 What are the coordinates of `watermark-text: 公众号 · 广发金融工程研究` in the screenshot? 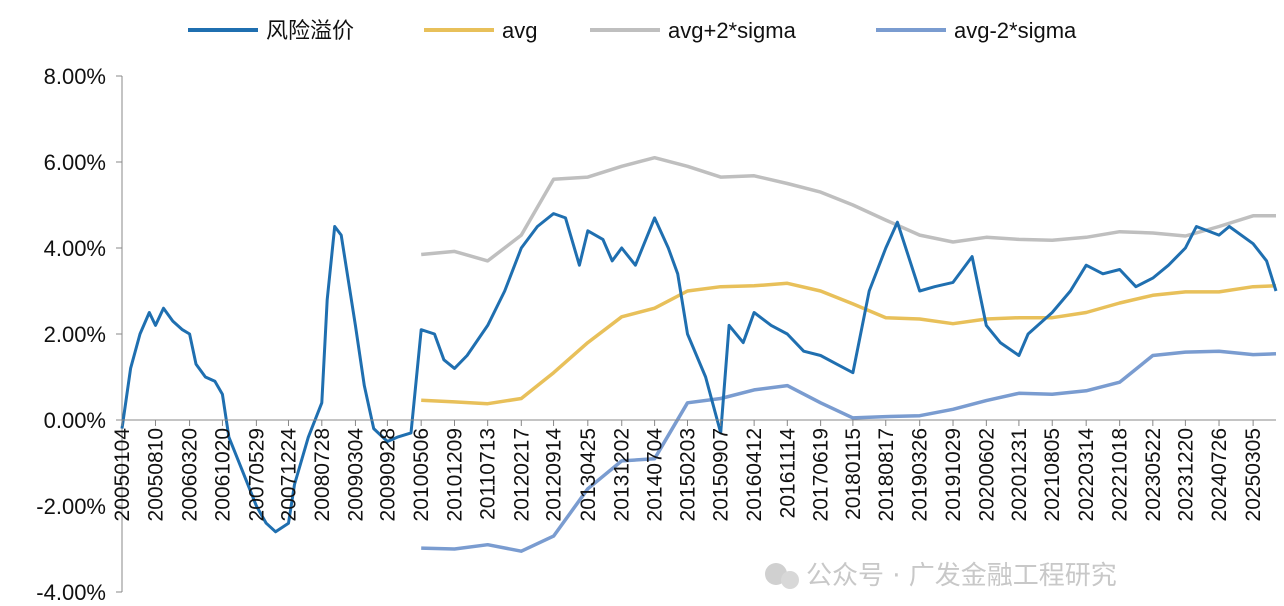 It's located at (961, 576).